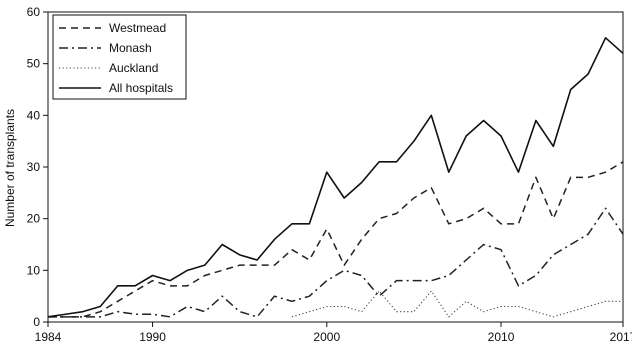  What do you see at coordinates (137, 28) in the screenshot?
I see `legend-label-westmead: Westmead` at bounding box center [137, 28].